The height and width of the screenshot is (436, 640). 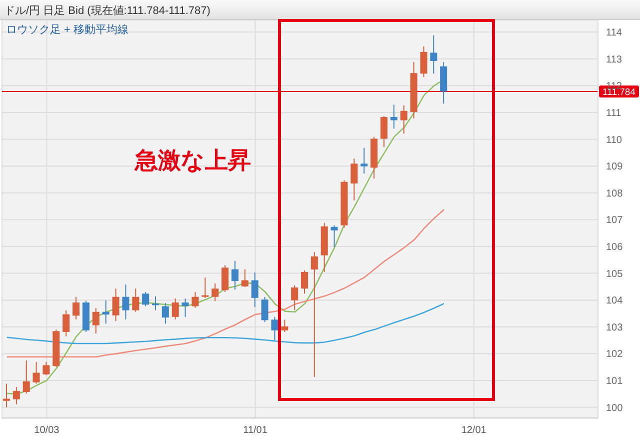 I want to click on y-tick-label: 113, so click(x=614, y=60).